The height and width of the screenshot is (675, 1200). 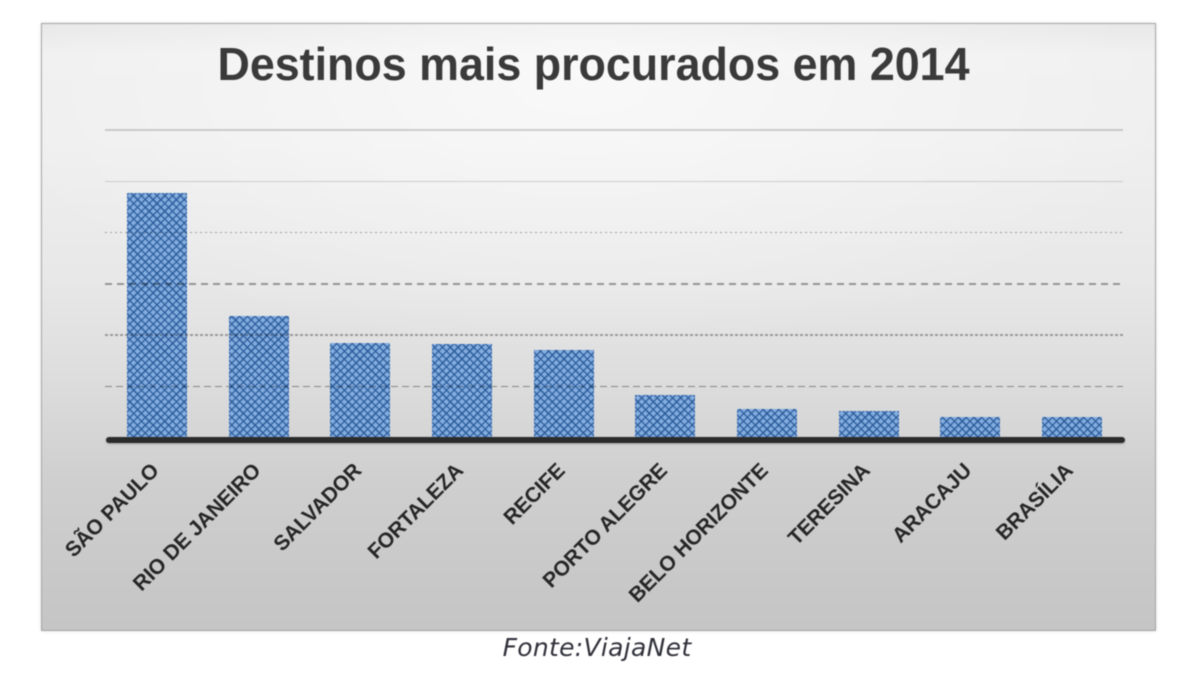 I want to click on x-axis-label-brasilia: BRASÍLIA, so click(x=1035, y=502).